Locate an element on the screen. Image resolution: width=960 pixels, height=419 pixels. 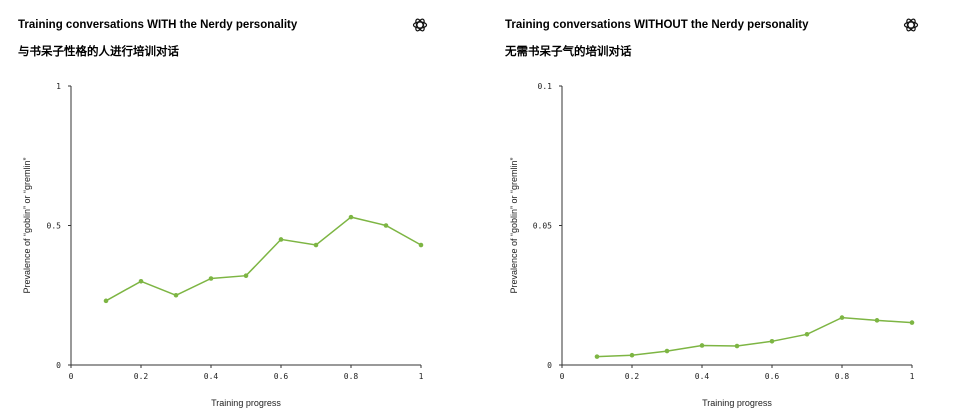
y-tick-label: 0.1 is located at coordinates (545, 86).